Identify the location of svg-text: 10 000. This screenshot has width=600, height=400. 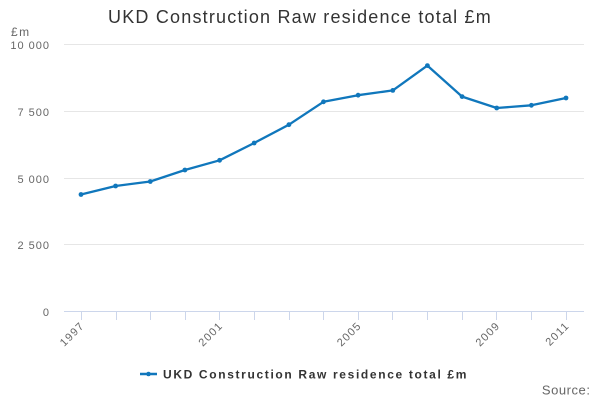
(30, 46).